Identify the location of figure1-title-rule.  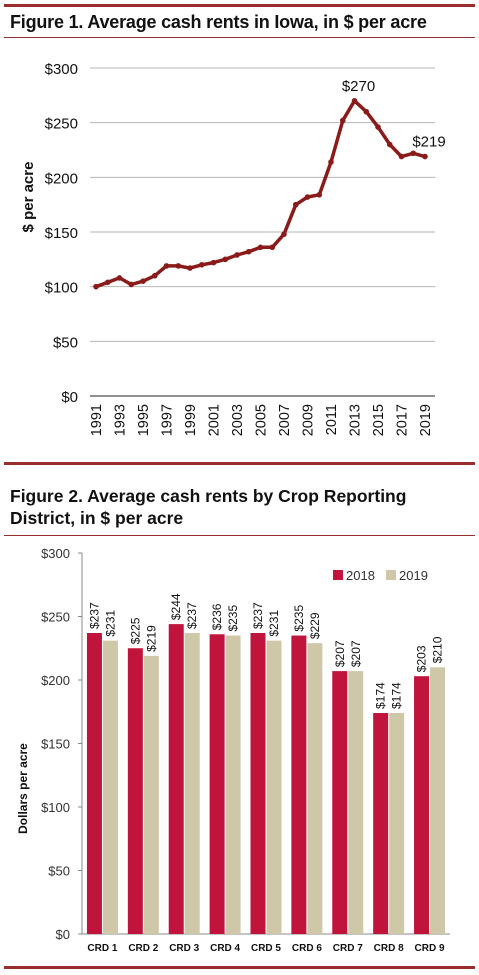
(239, 37).